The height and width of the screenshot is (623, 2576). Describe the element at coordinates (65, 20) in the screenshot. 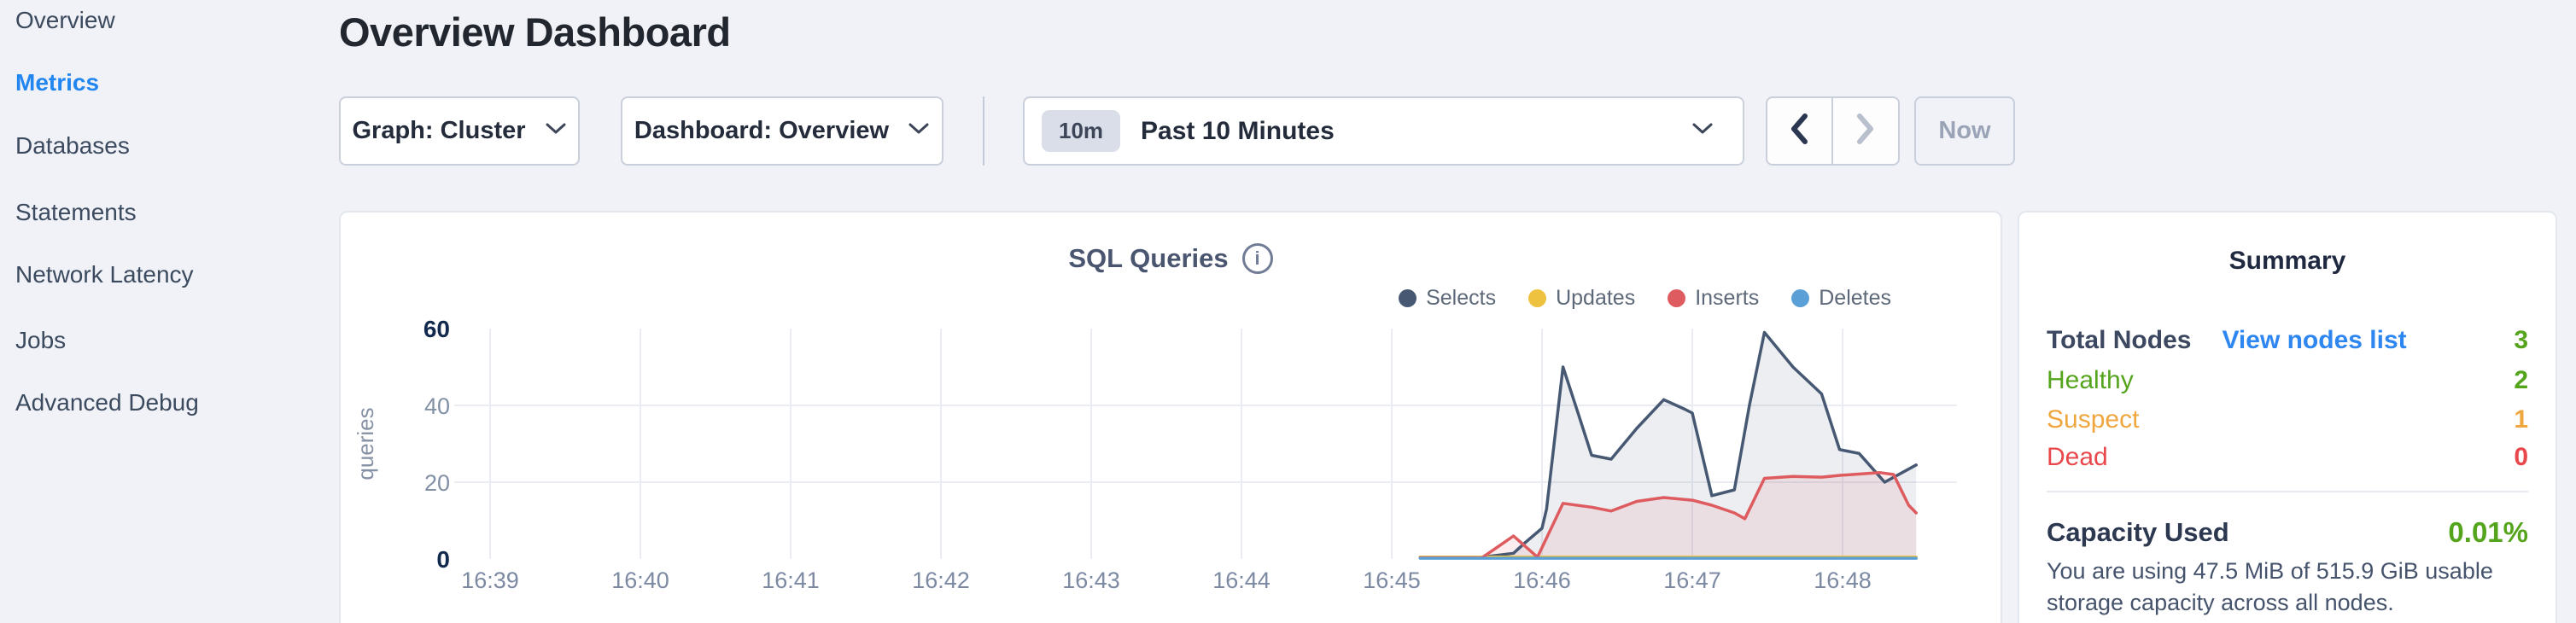

I see `sidebar-item-overview: Overview` at that location.